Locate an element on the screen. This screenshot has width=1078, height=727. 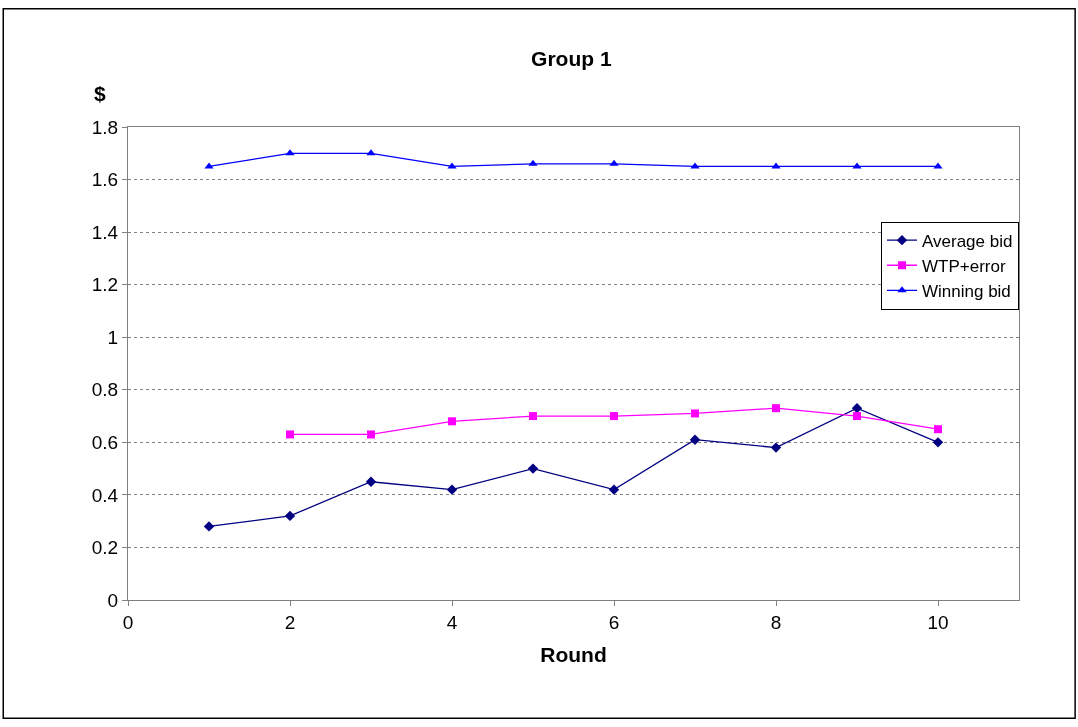
y-tick-label: 1.8 is located at coordinates (105, 127).